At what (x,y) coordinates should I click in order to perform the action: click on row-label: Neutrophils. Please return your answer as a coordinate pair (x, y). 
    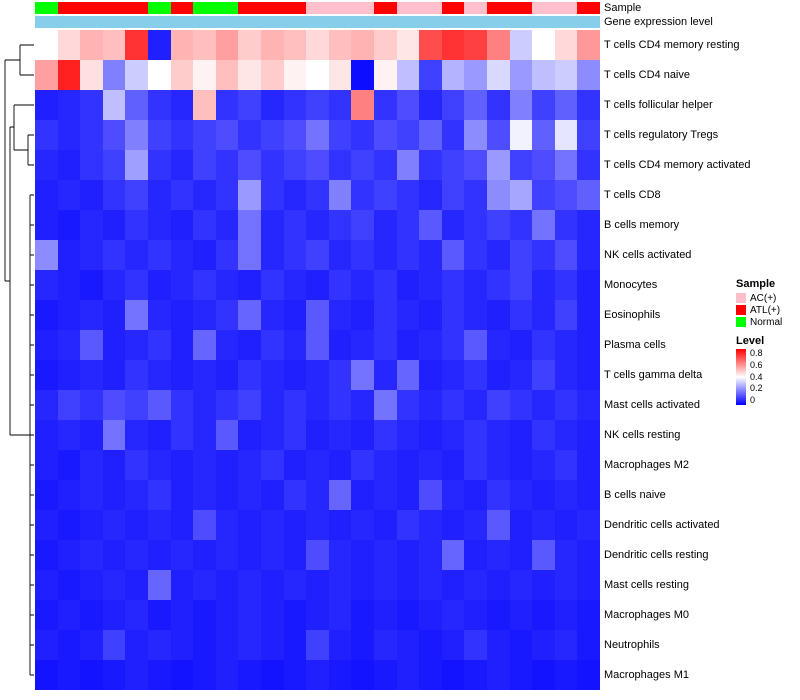
    Looking at the image, I should click on (632, 645).